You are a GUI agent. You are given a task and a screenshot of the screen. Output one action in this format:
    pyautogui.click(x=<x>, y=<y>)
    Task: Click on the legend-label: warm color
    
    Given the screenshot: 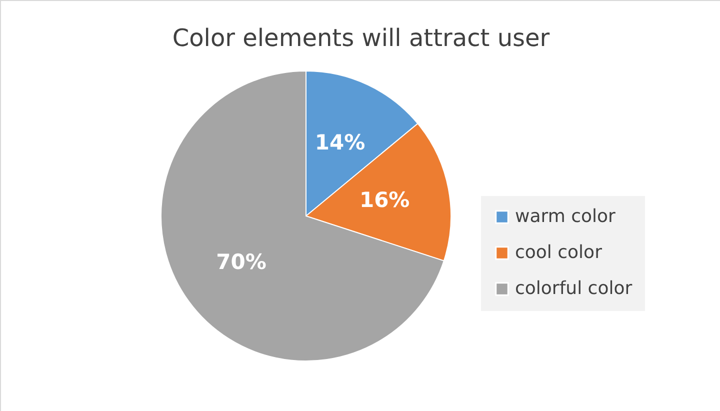 What is the action you would take?
    pyautogui.click(x=565, y=216)
    